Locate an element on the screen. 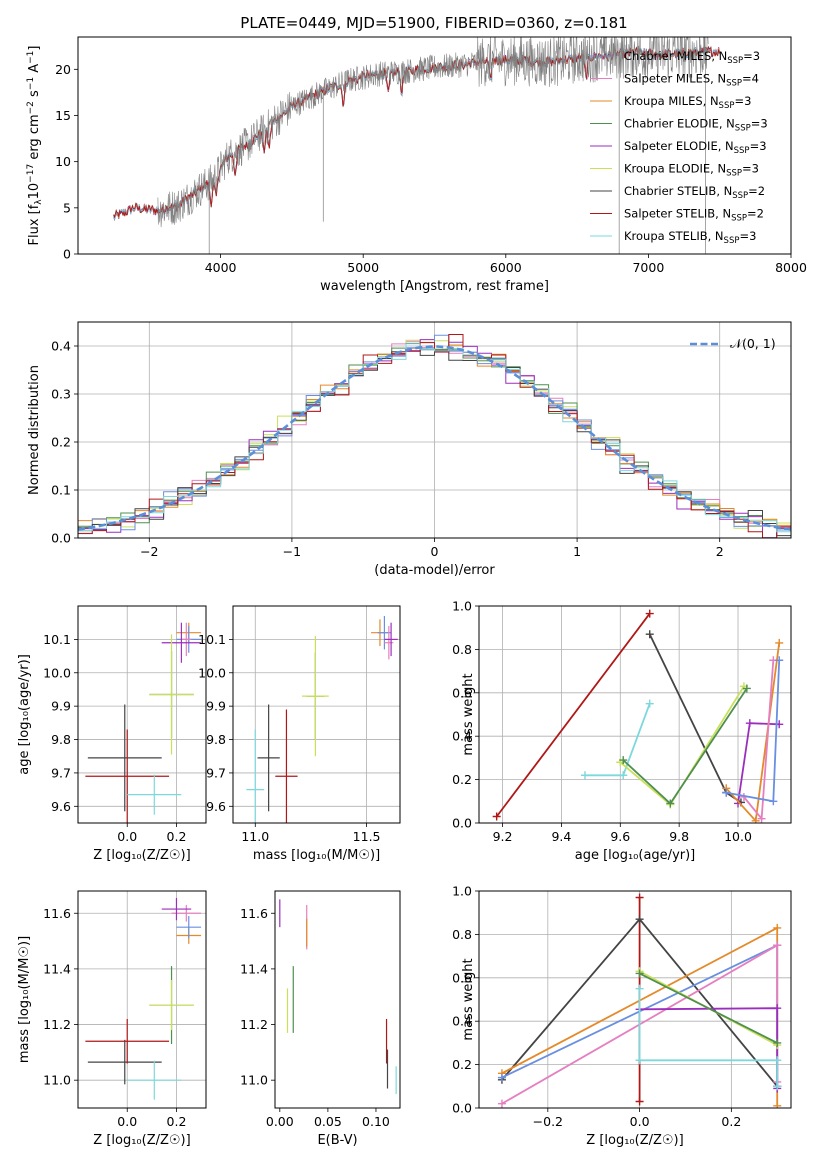 The height and width of the screenshot is (1170, 819). x-tick-label: 11.0 is located at coordinates (255, 836).